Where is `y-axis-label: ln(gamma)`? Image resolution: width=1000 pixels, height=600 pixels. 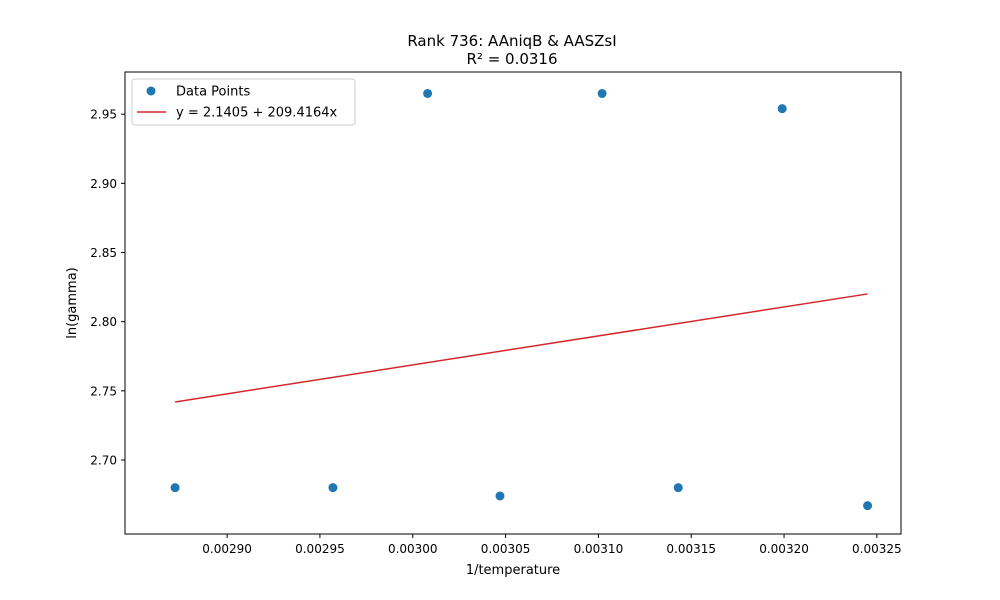
y-axis-label: ln(gamma) is located at coordinates (72, 303).